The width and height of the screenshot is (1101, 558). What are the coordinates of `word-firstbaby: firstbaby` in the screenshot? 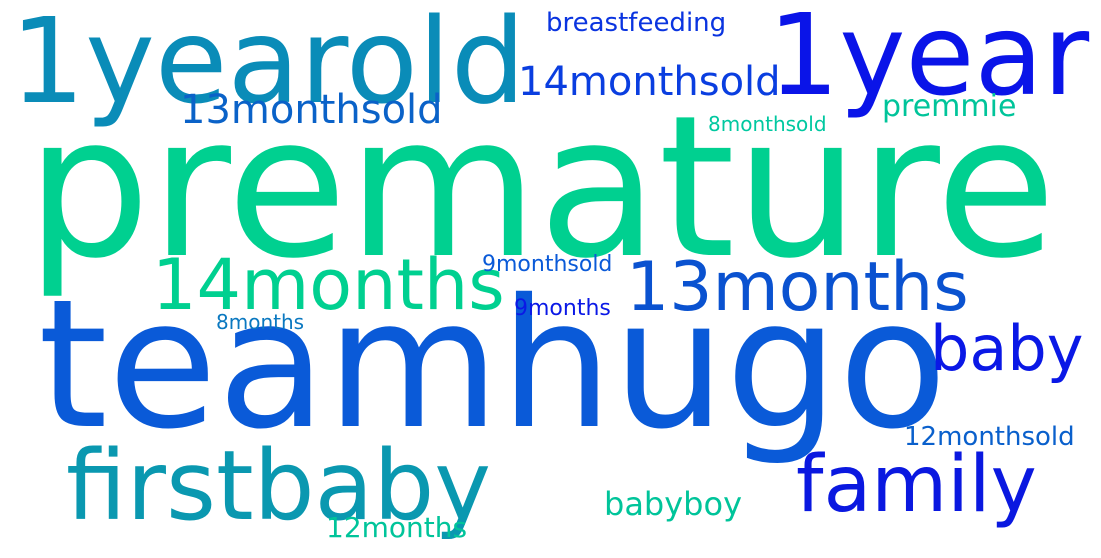 It's located at (279, 486).